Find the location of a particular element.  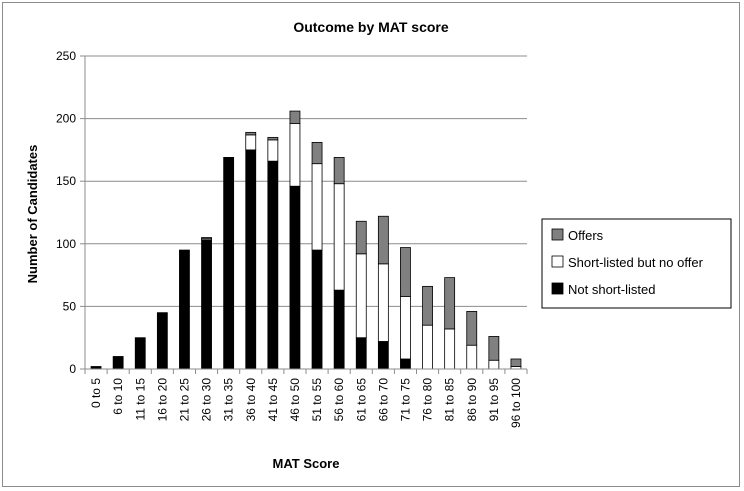

y-tick-labels: 0 50 100 150 200 250 is located at coordinates (66, 212).